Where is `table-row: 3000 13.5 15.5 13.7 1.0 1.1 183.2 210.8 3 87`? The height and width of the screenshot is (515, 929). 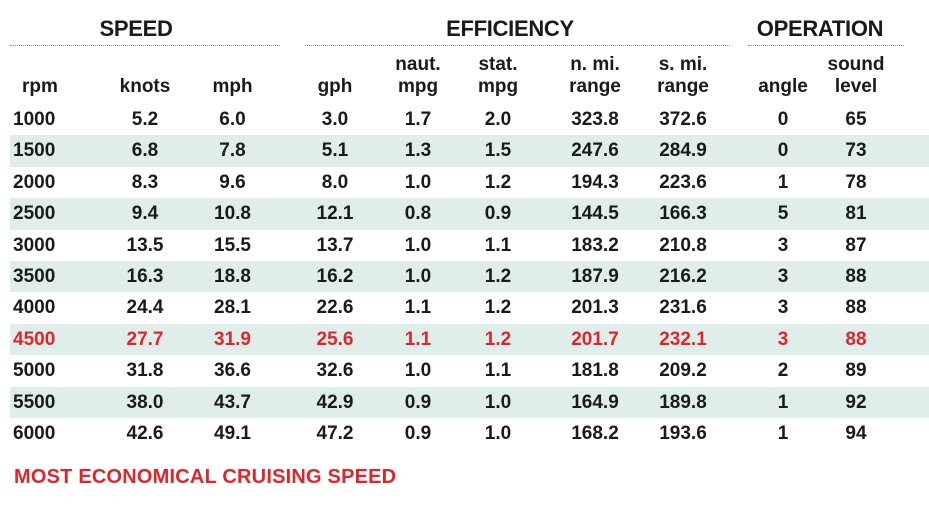
table-row: 3000 13.5 15.5 13.7 1.0 1.1 183.2 210.8 3 87 is located at coordinates (469, 245).